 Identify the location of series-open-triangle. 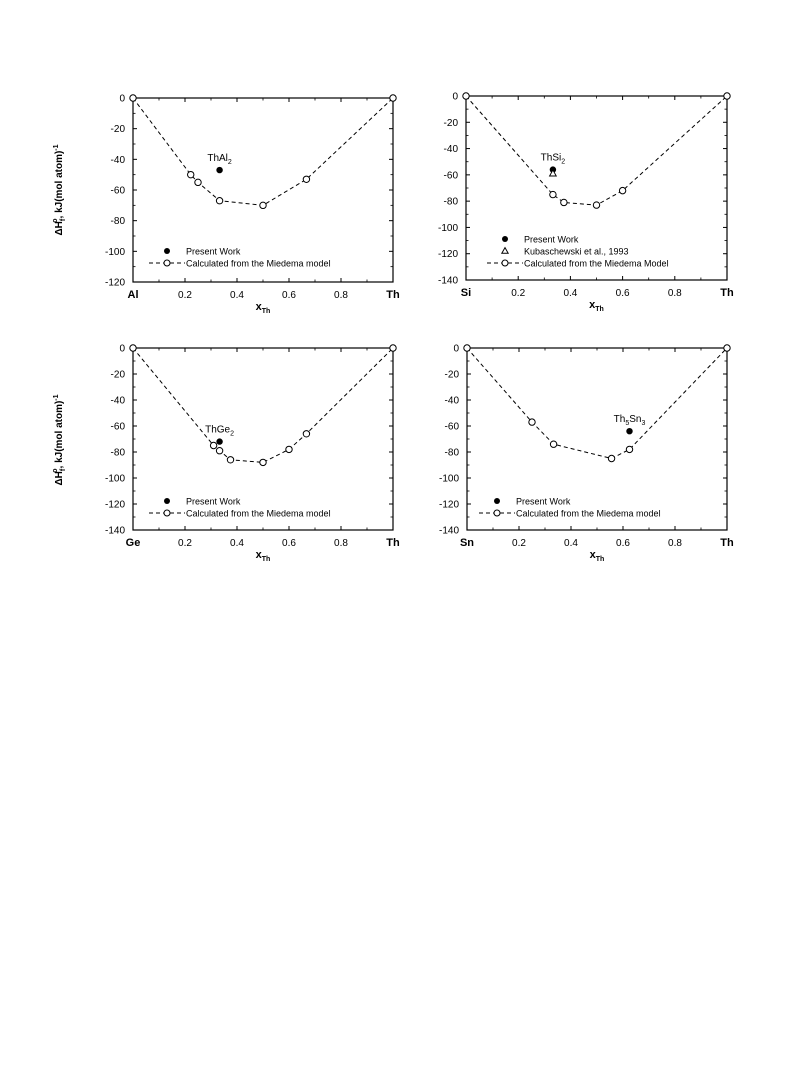
(553, 172).